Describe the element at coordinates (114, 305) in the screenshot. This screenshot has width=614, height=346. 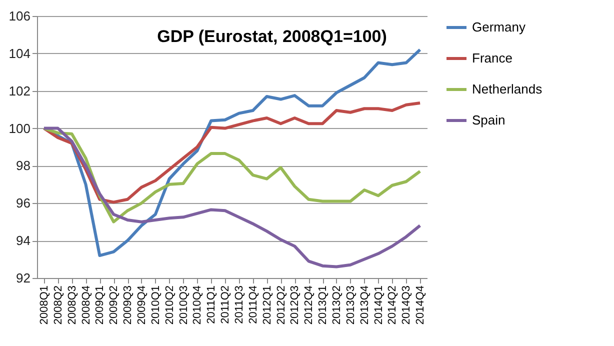
I see `x-tick-label: 2009Q2` at that location.